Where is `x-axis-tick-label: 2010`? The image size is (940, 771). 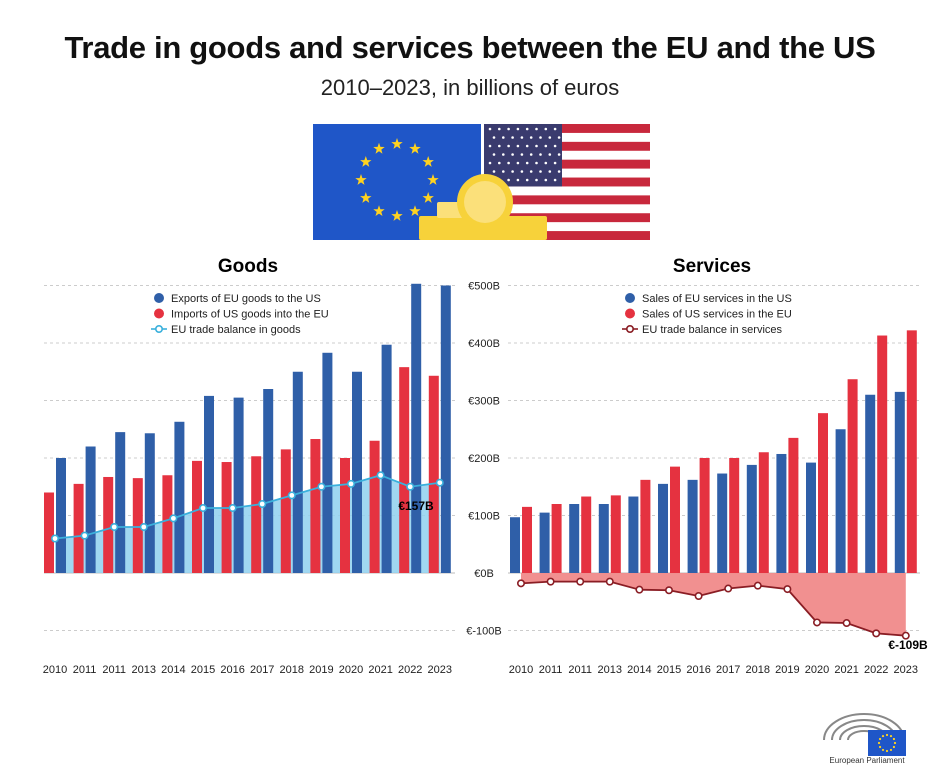
x-axis-tick-label: 2010 is located at coordinates (55, 670).